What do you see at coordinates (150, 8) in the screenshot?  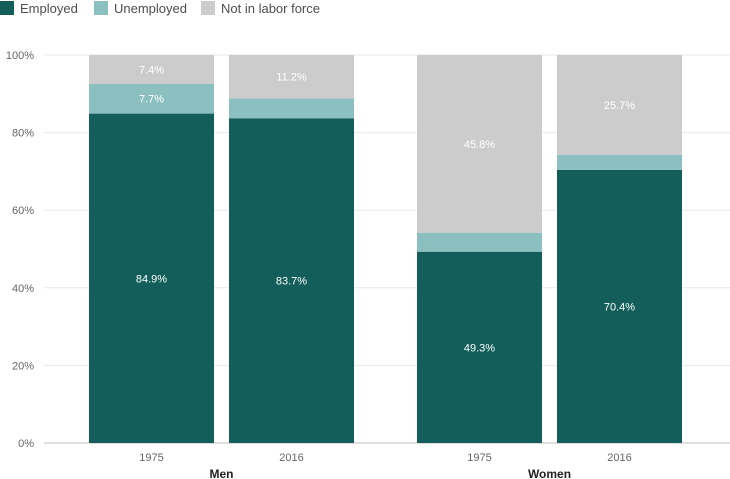 I see `legend-label-unemployed: Unemployed` at bounding box center [150, 8].